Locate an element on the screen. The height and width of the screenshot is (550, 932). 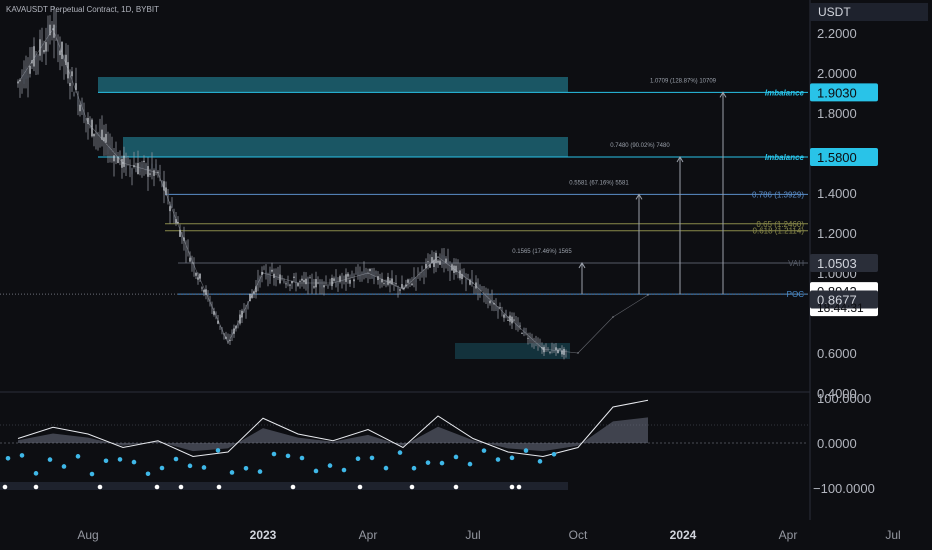
price-badge-label: 1.0503 is located at coordinates (837, 263).